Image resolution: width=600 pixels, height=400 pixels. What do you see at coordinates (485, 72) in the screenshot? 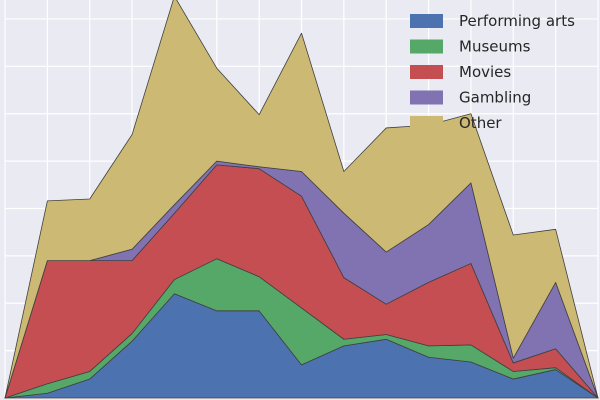
I see `legend-label-2: Movies` at bounding box center [485, 72].